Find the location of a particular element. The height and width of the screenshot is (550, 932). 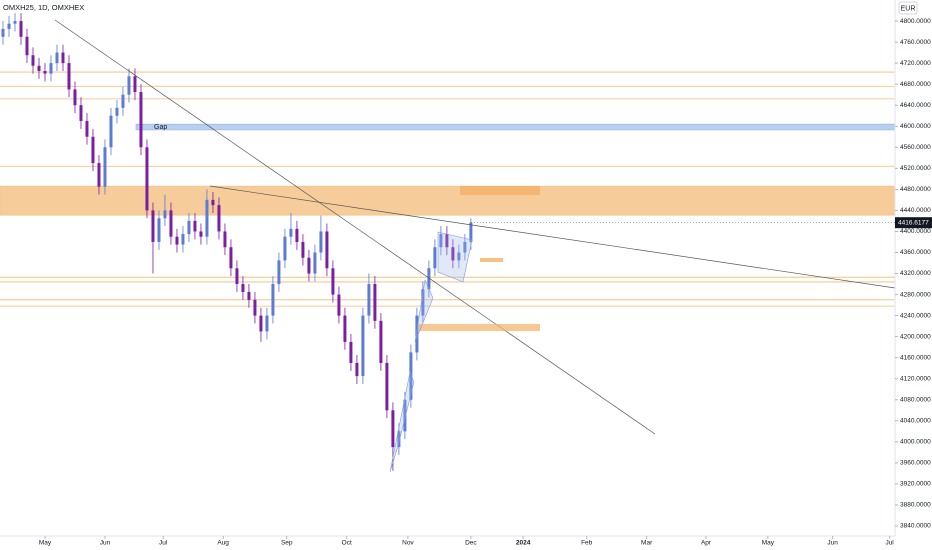

last-price-label: 4416.6177 is located at coordinates (913, 222).